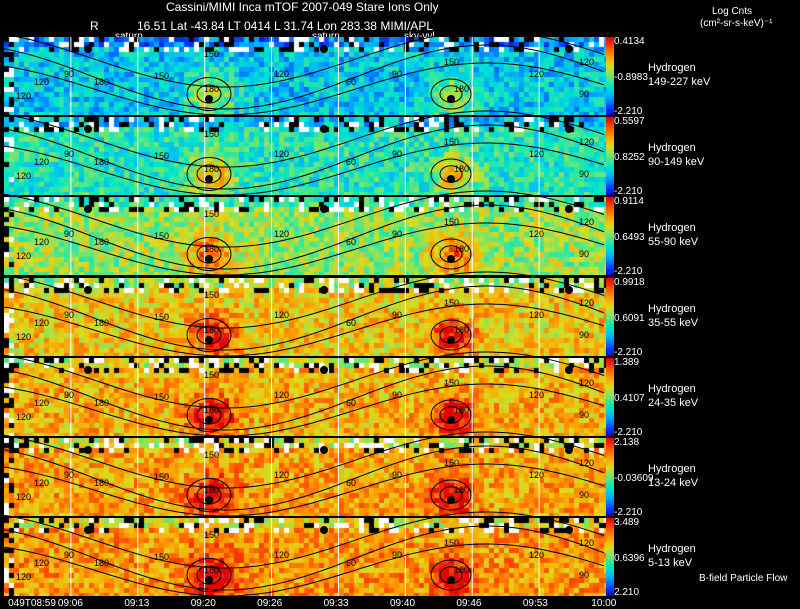 This screenshot has width=800, height=609. What do you see at coordinates (629, 41) in the screenshot?
I see `colorbar-cmax: 0.4134` at bounding box center [629, 41].